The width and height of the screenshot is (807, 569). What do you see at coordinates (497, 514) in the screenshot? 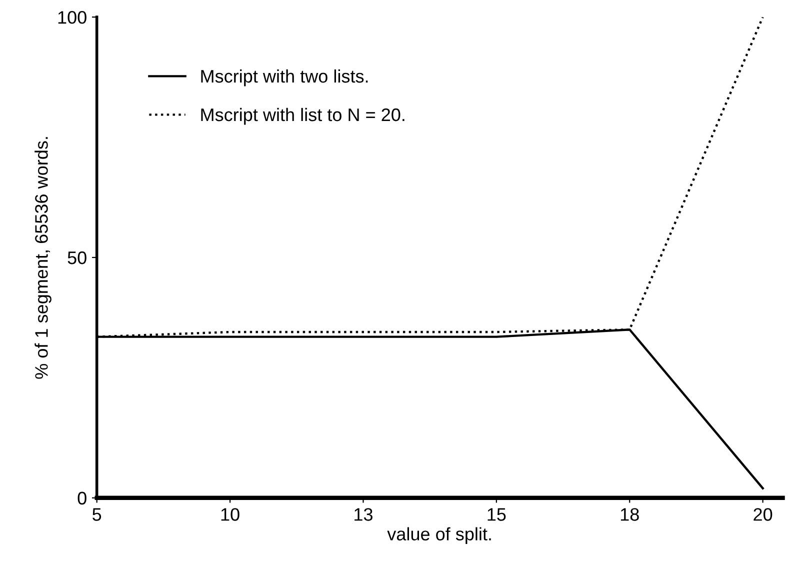
I see `x-tick-label: 15` at bounding box center [497, 514].